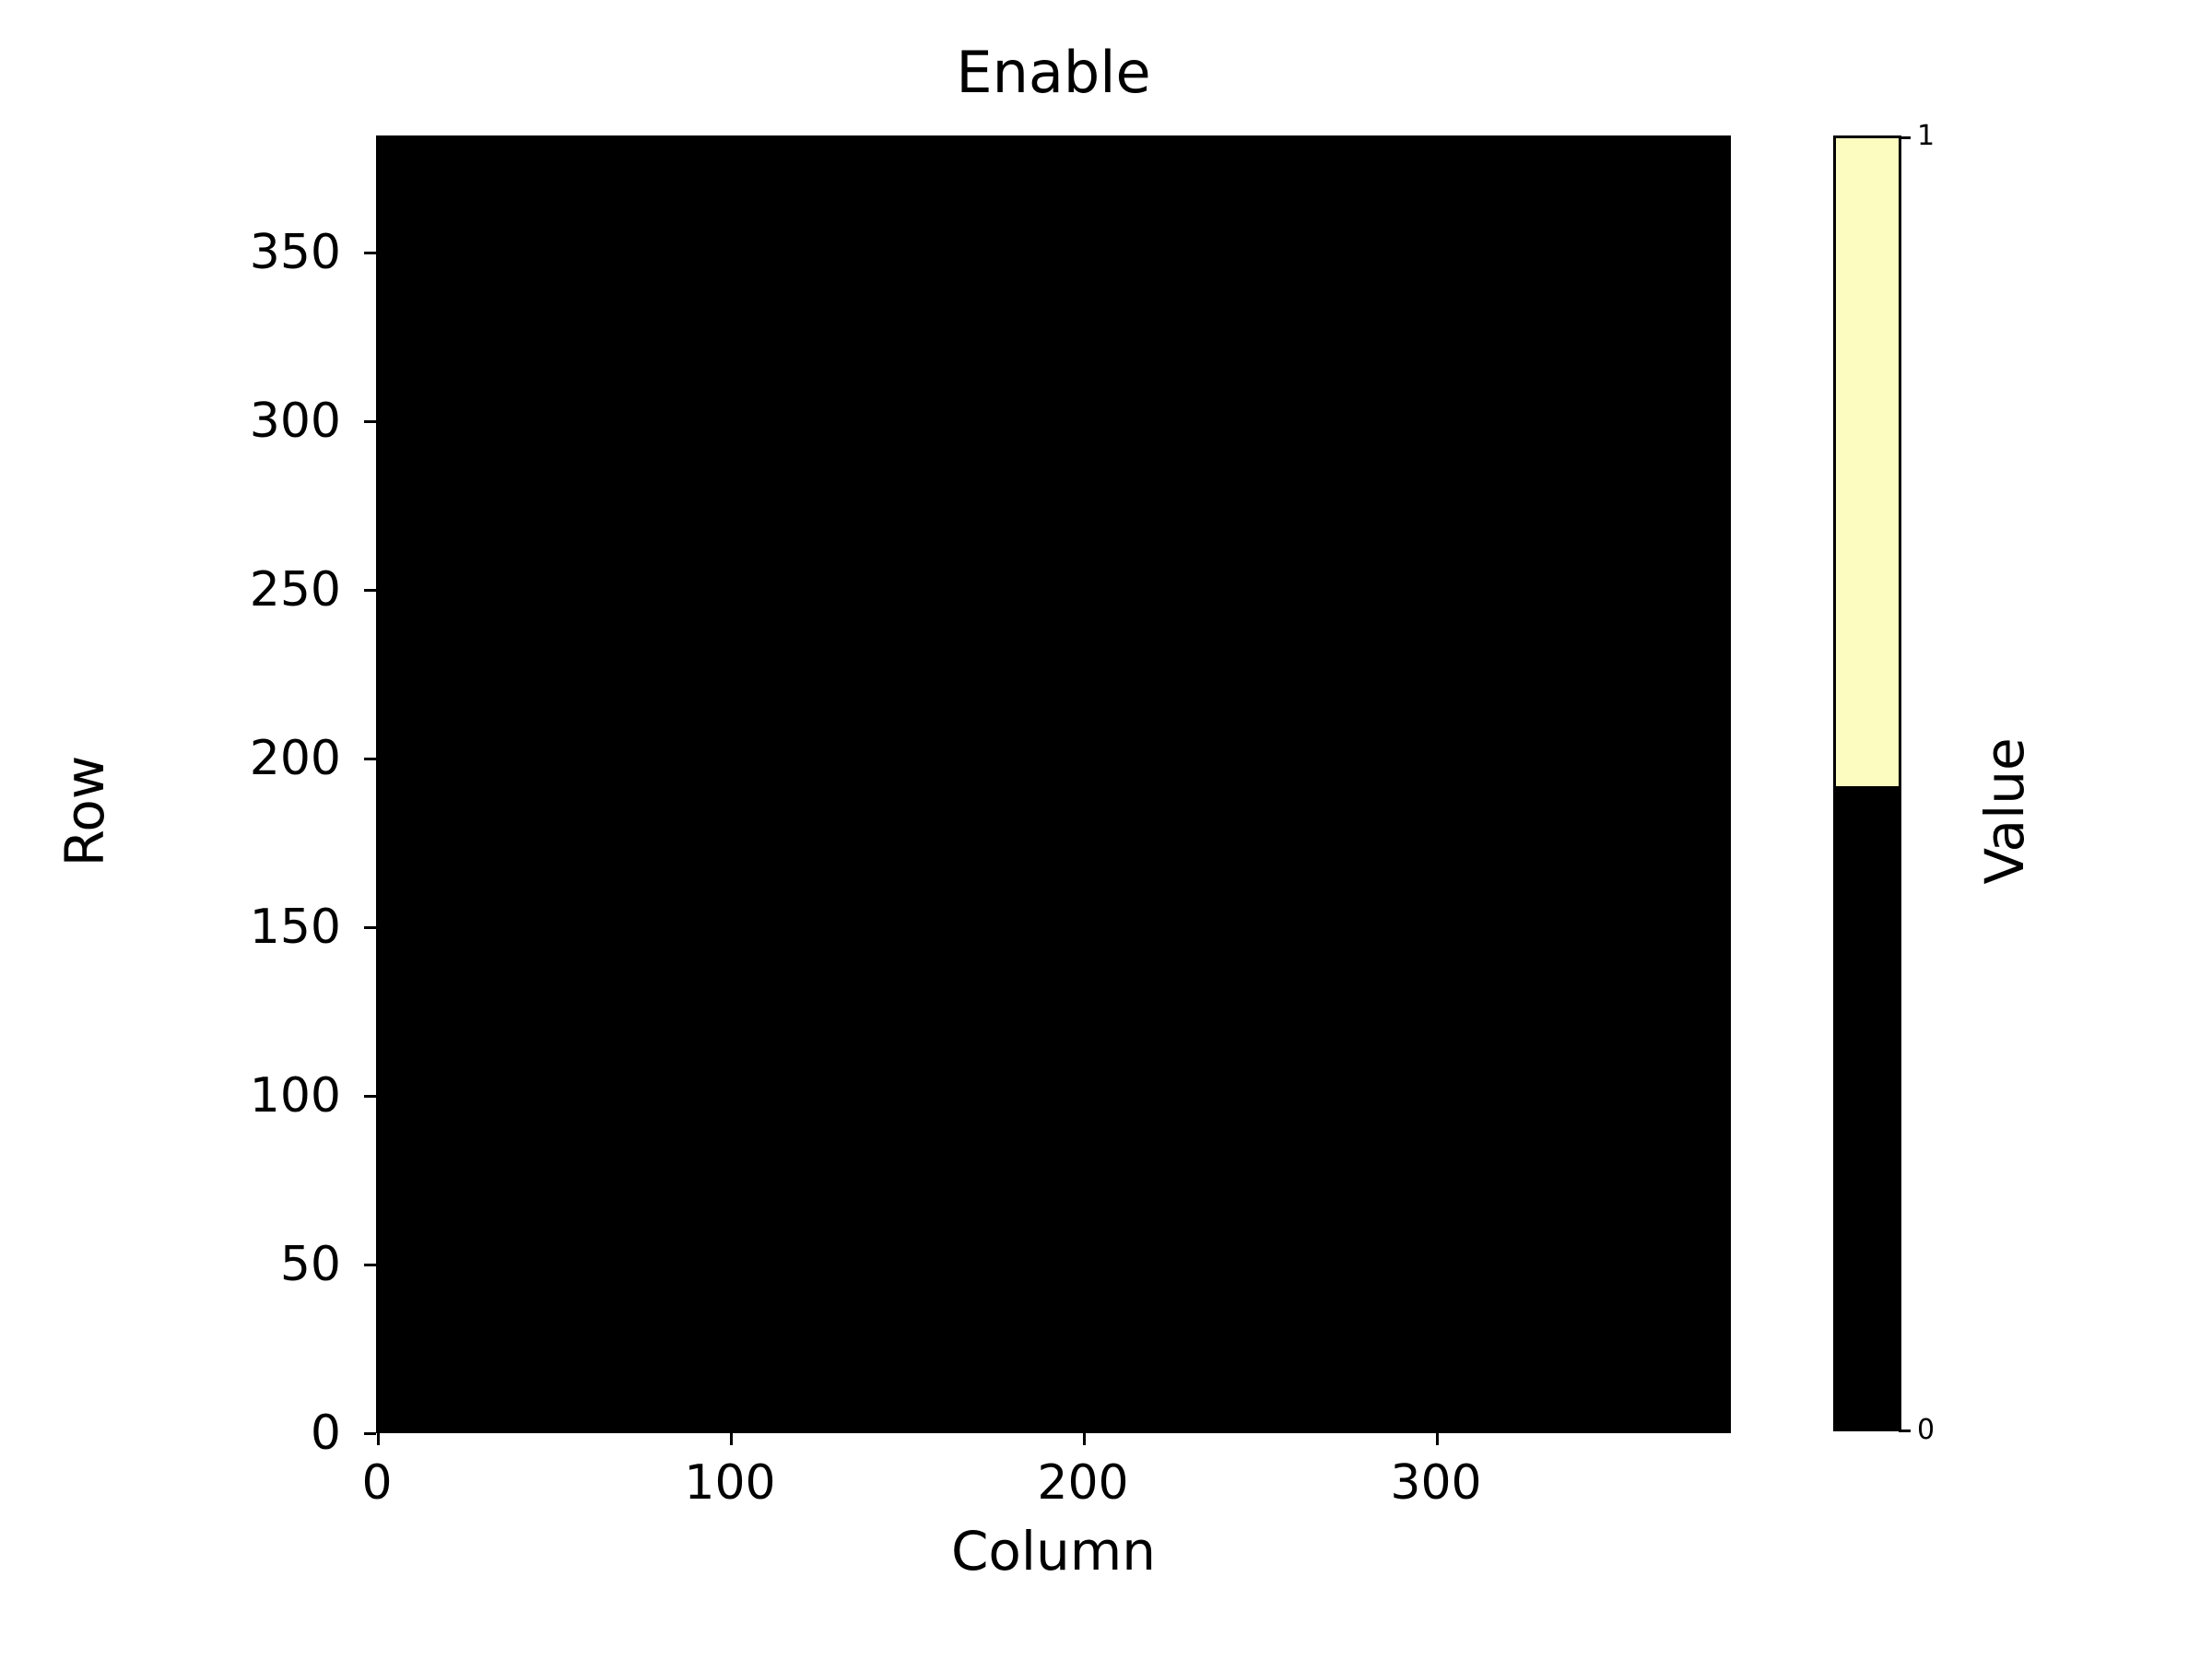  I want to click on x-tick-label: 200, so click(1083, 1483).